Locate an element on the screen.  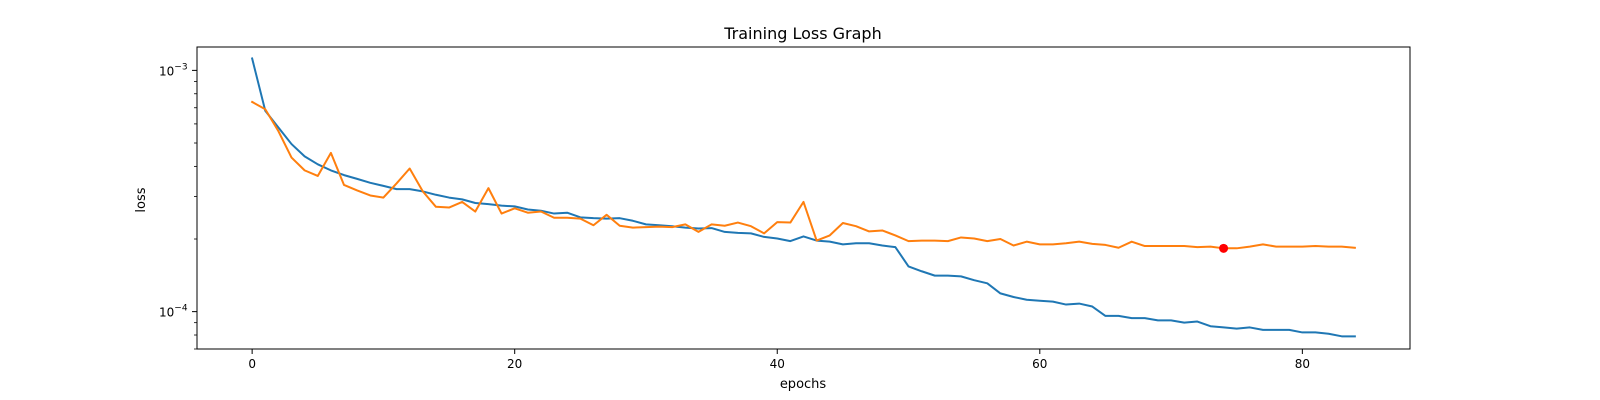
y-axis-label: loss is located at coordinates (141, 199).